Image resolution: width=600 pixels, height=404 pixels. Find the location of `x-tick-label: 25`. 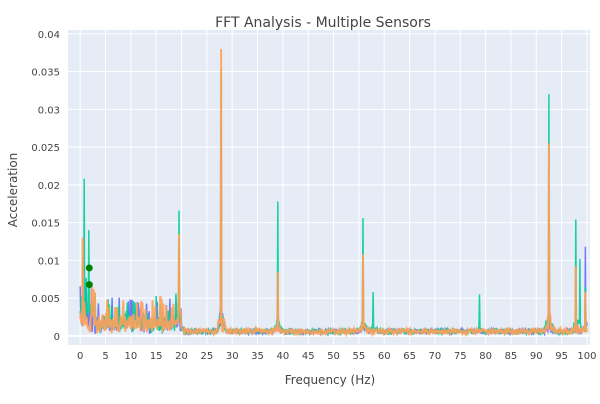

x-tick-label: 25 is located at coordinates (206, 356).